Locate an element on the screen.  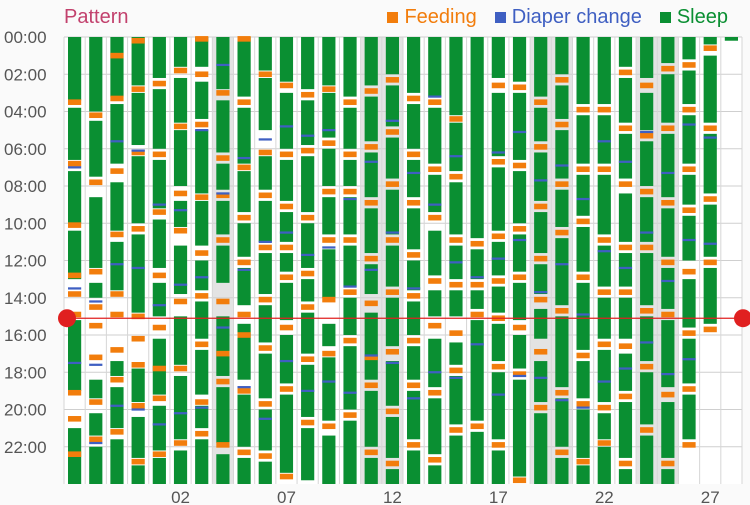
legend-item-sleep: Sleep is located at coordinates (693, 17).